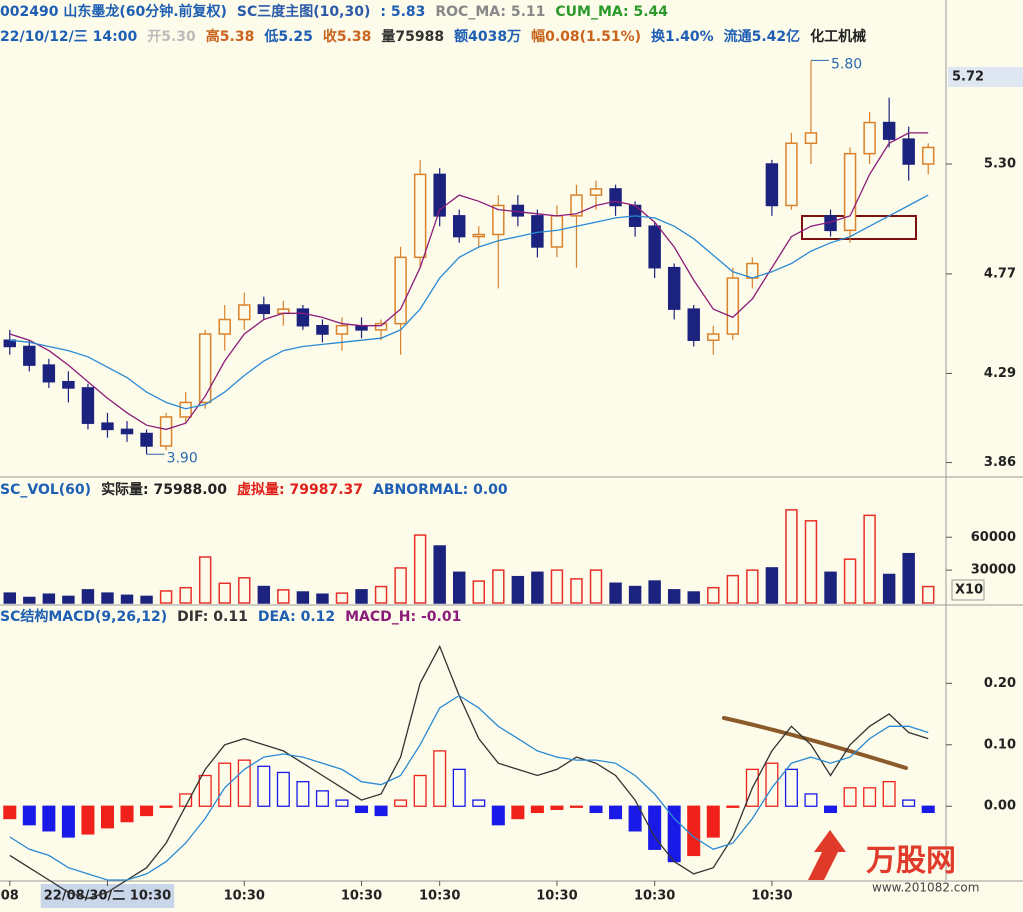 The image size is (1023, 912). I want to click on y-tick-label: 3.86, so click(1000, 462).